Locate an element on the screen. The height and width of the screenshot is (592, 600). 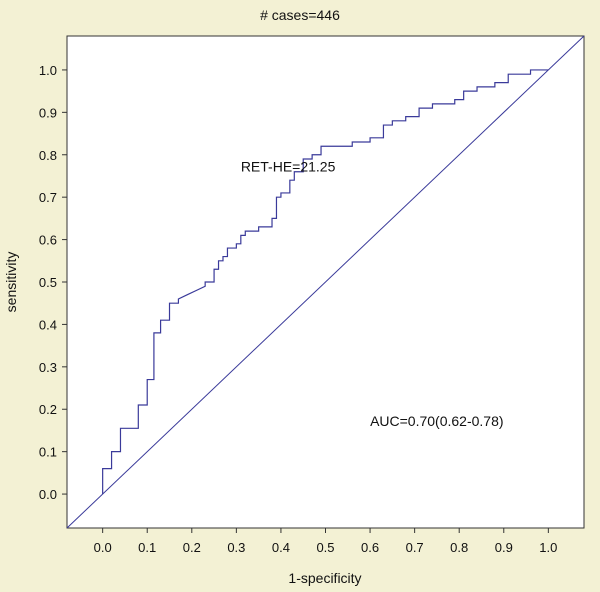
x-tick-label: 0.8 is located at coordinates (459, 547).